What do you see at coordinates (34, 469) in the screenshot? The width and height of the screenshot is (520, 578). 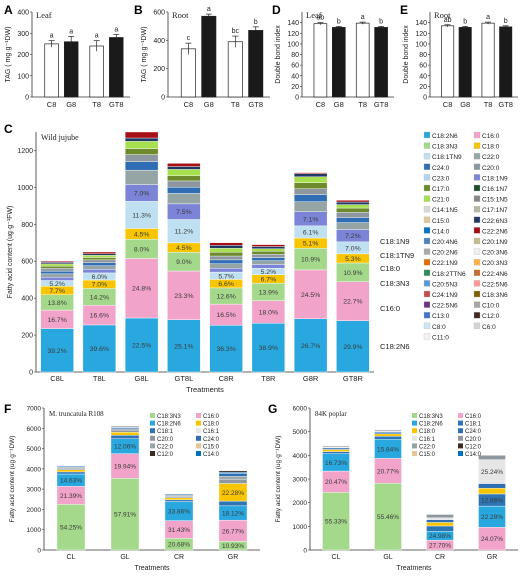 I see `y-tick-label: 4000` at bounding box center [34, 469].